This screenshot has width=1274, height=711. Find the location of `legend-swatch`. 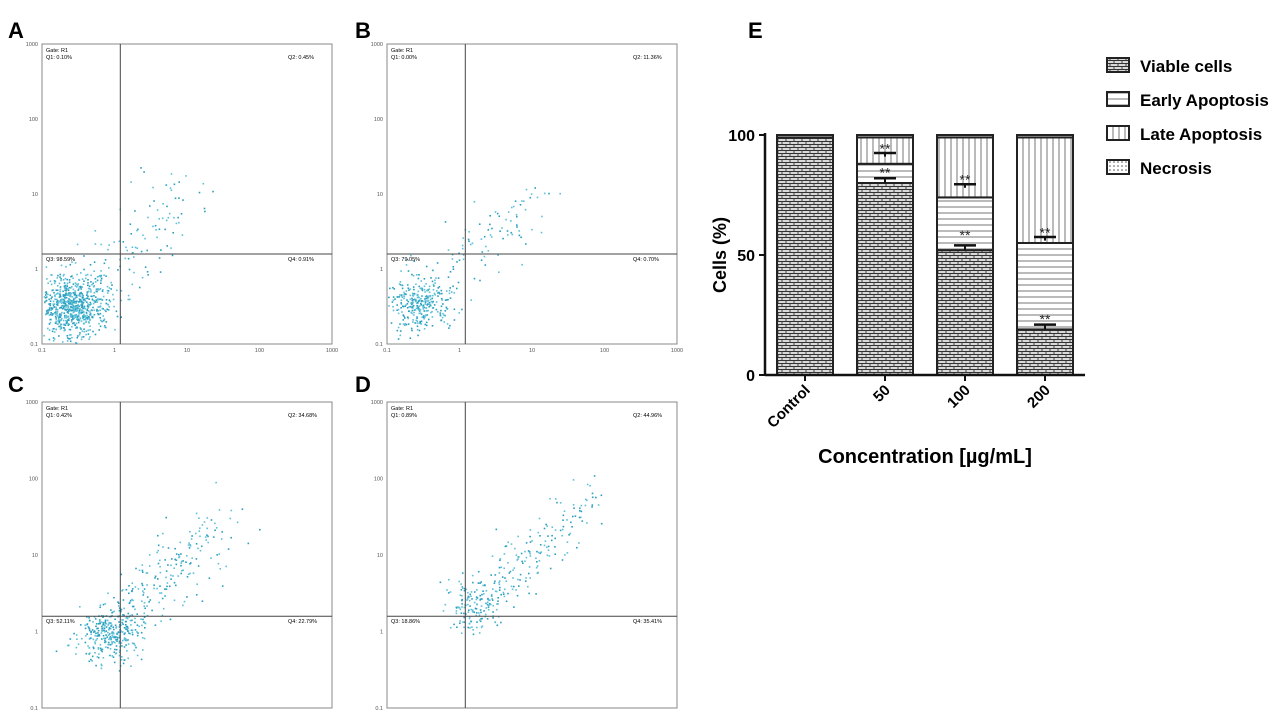

legend-swatch is located at coordinates (1118, 167).